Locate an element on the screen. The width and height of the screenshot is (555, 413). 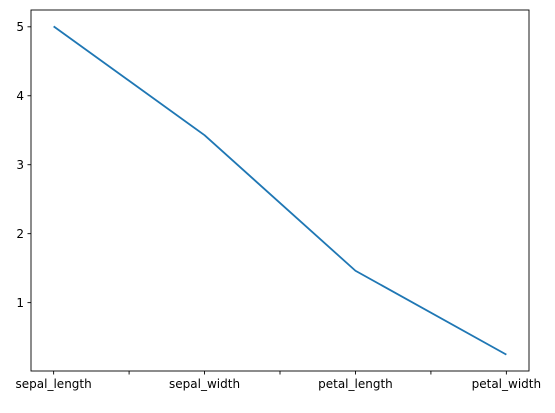
x-tick-label: sepal_width is located at coordinates (204, 384).